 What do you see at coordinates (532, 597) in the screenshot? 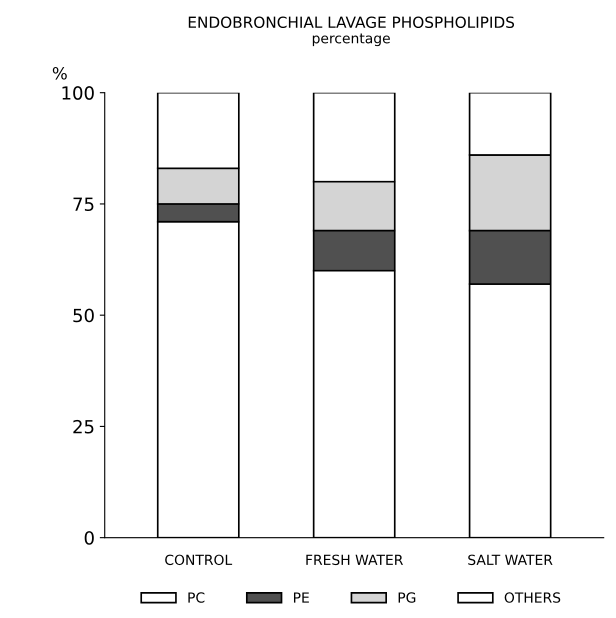
I see `legend-label: OTHERS` at bounding box center [532, 597].